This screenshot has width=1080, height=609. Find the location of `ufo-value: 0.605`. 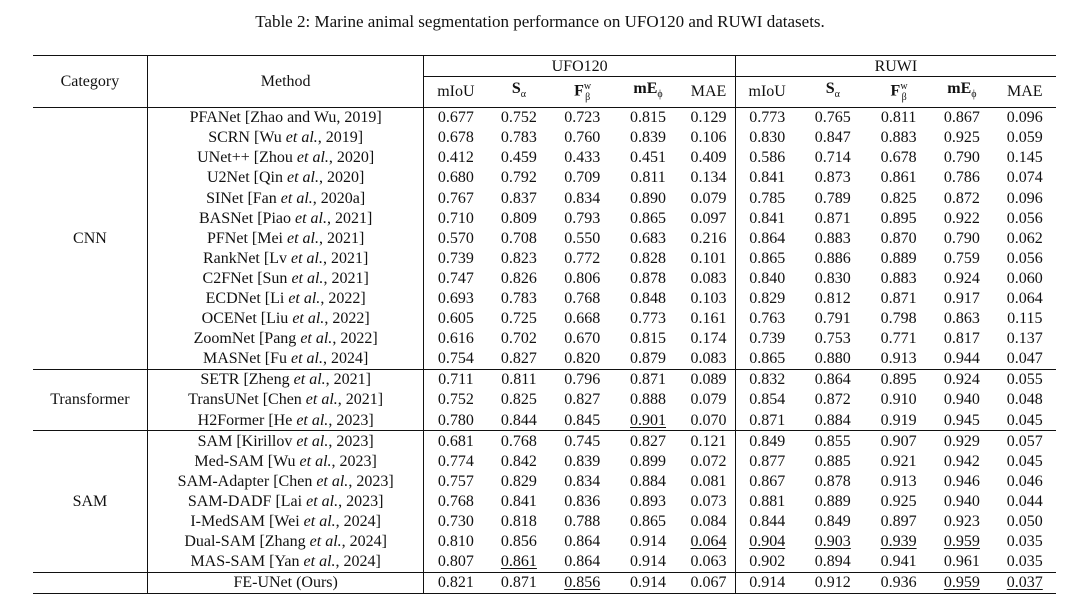

ufo-value: 0.605 is located at coordinates (455, 319).